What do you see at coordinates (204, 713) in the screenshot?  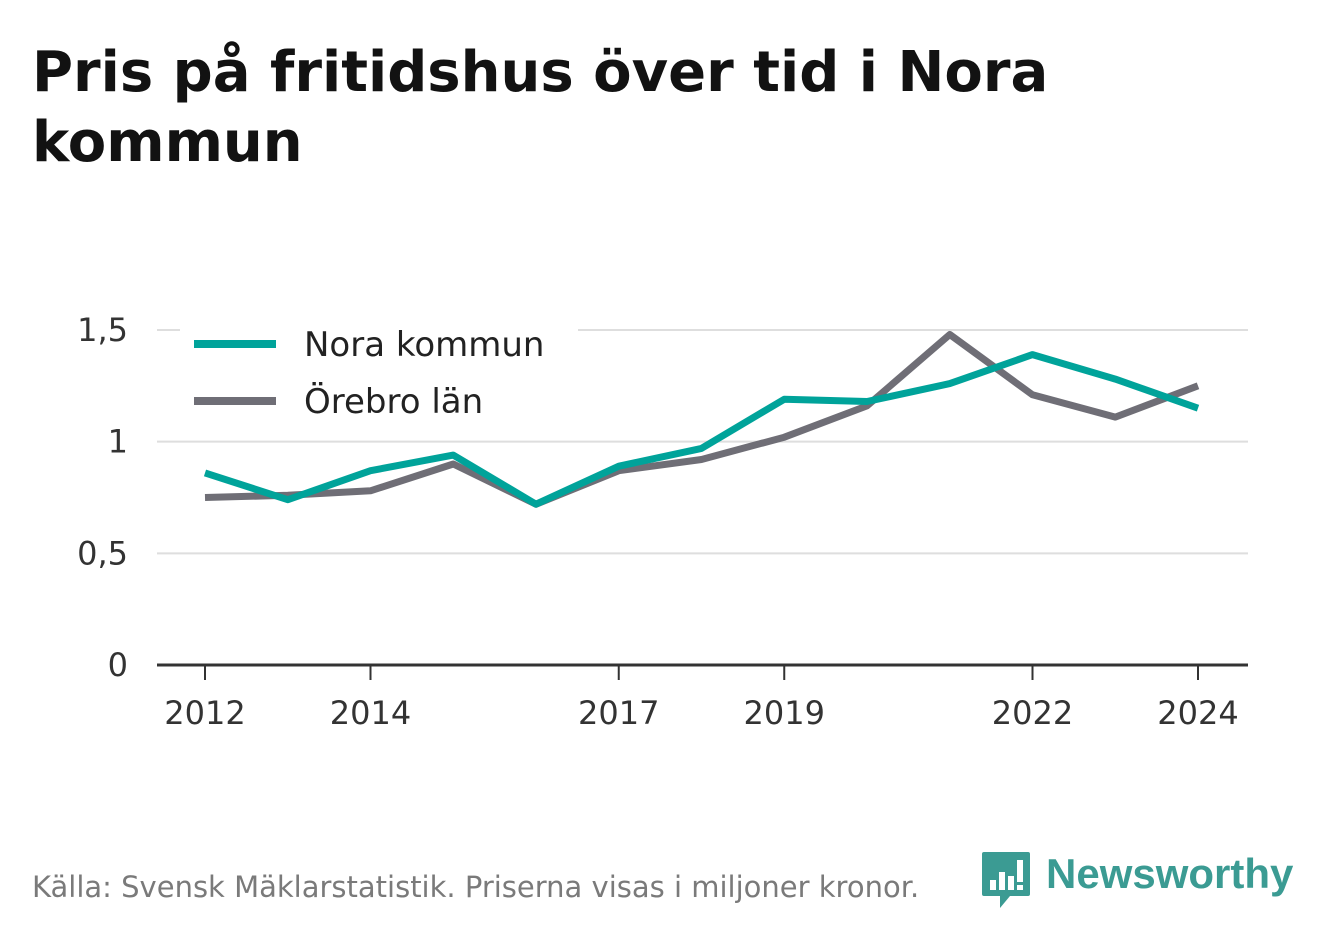 I see `x-tick-label: 2012` at bounding box center [204, 713].